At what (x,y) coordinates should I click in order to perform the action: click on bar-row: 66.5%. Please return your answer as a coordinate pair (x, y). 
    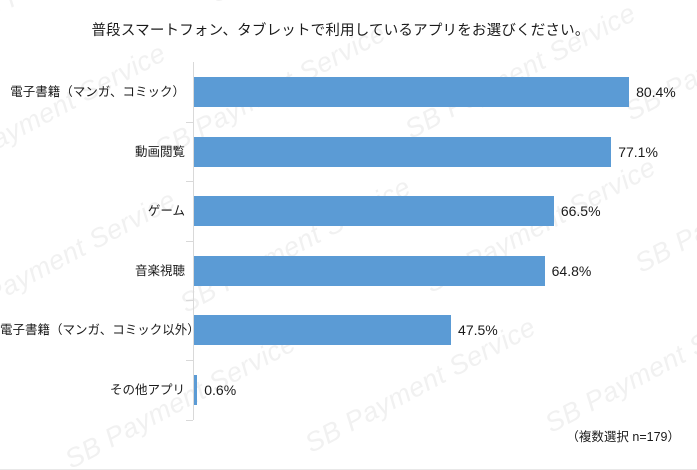
    Looking at the image, I should click on (443, 211).